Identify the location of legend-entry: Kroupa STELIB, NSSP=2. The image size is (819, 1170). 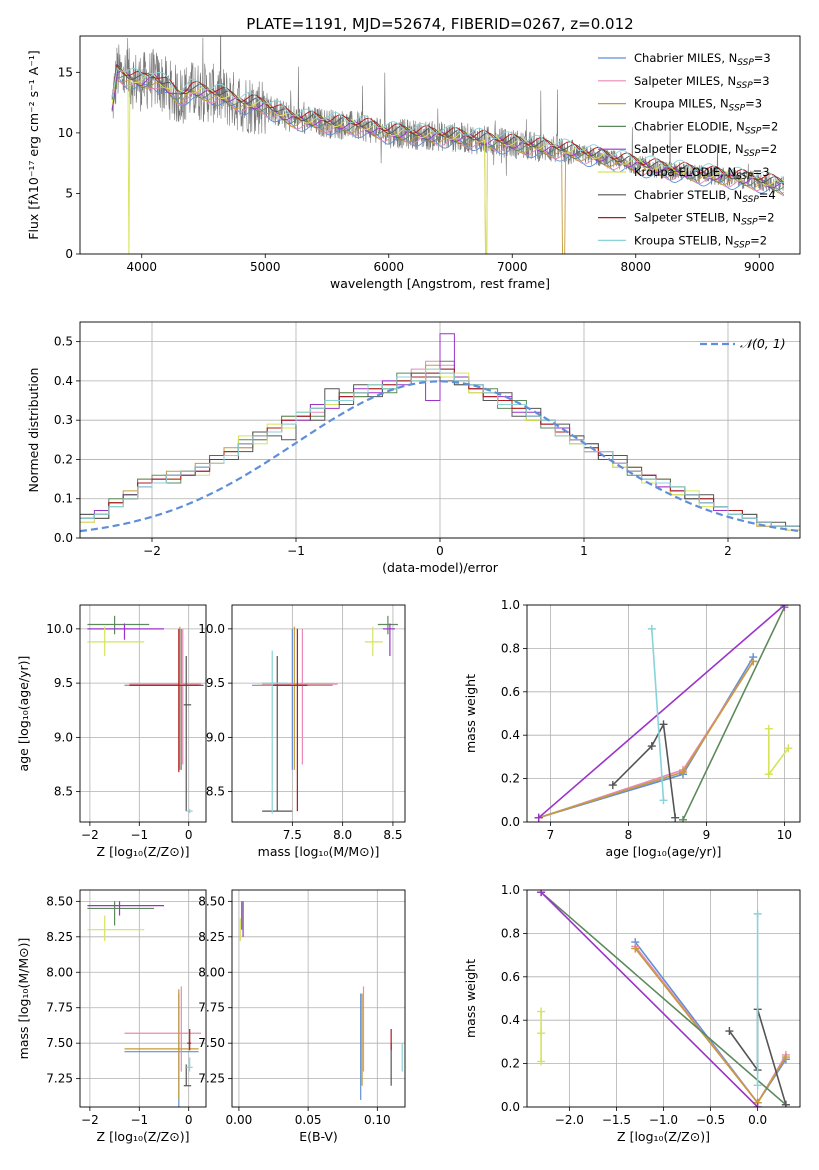
(700, 241).